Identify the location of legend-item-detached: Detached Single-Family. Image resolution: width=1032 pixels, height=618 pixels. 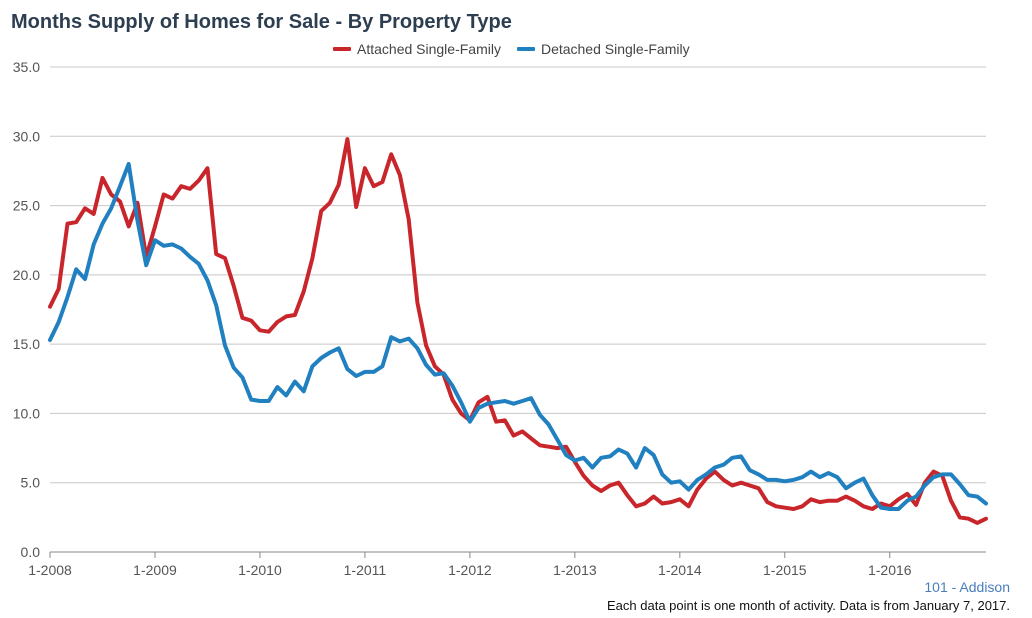
(603, 49).